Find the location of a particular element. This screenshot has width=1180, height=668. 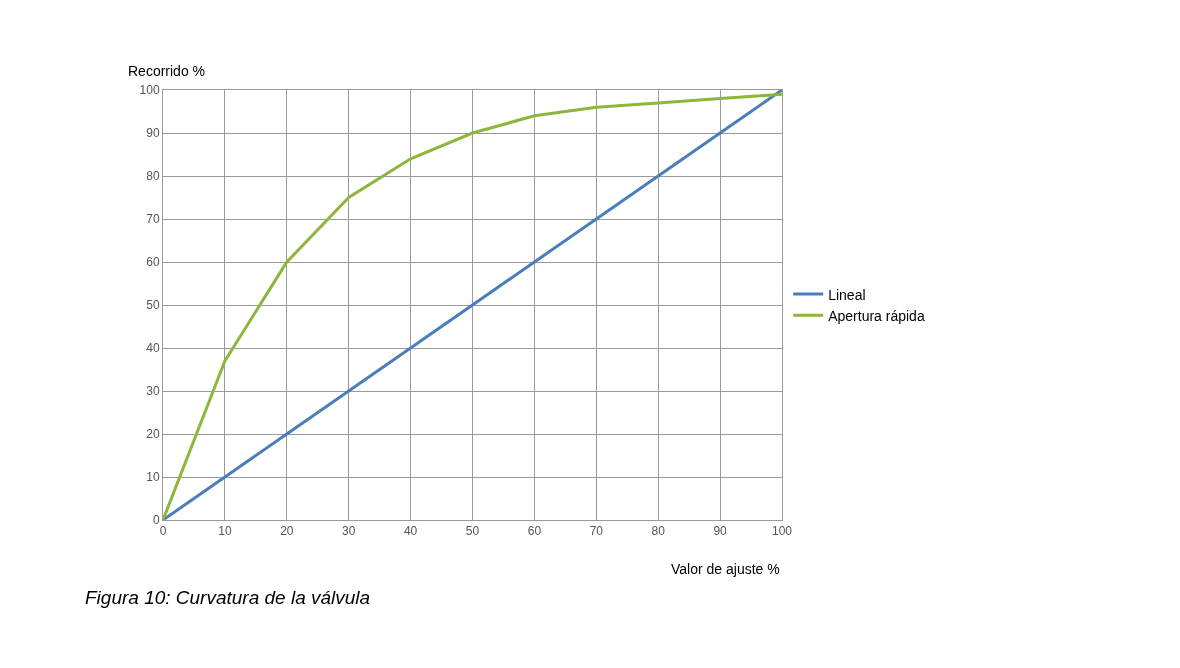

x-tick-label: 90 is located at coordinates (720, 531).